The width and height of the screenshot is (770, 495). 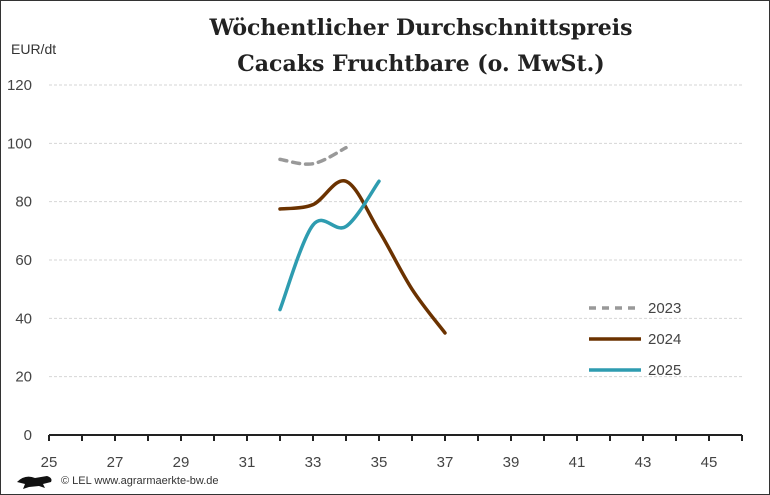 What do you see at coordinates (140, 481) in the screenshot?
I see `credit-text: © LEL www.agrarmaerkte-bw.de` at bounding box center [140, 481].